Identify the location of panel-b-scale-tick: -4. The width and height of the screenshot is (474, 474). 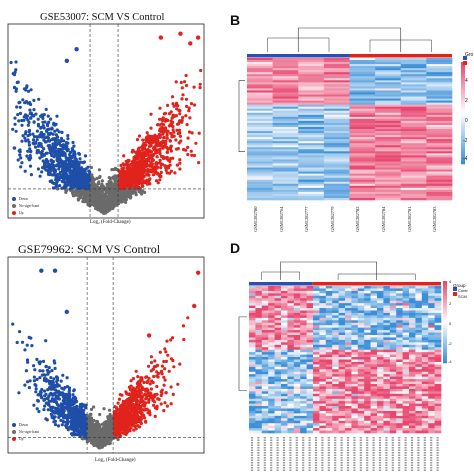
(465, 159).